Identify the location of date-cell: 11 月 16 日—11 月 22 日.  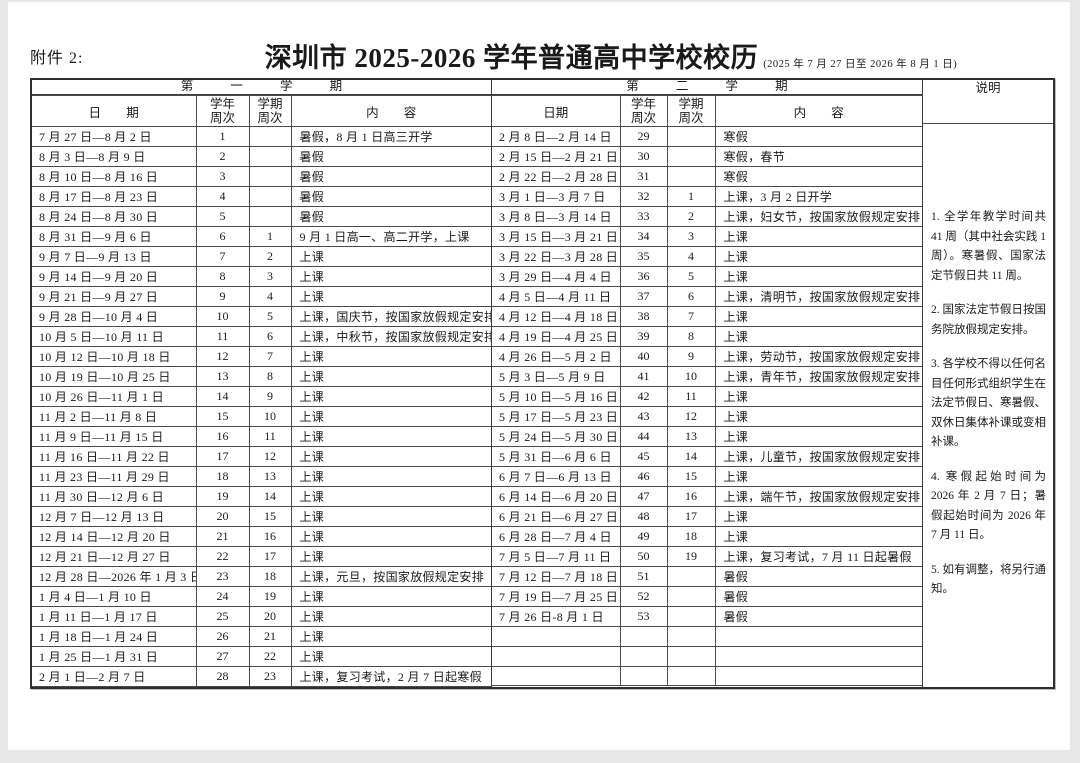
(114, 456).